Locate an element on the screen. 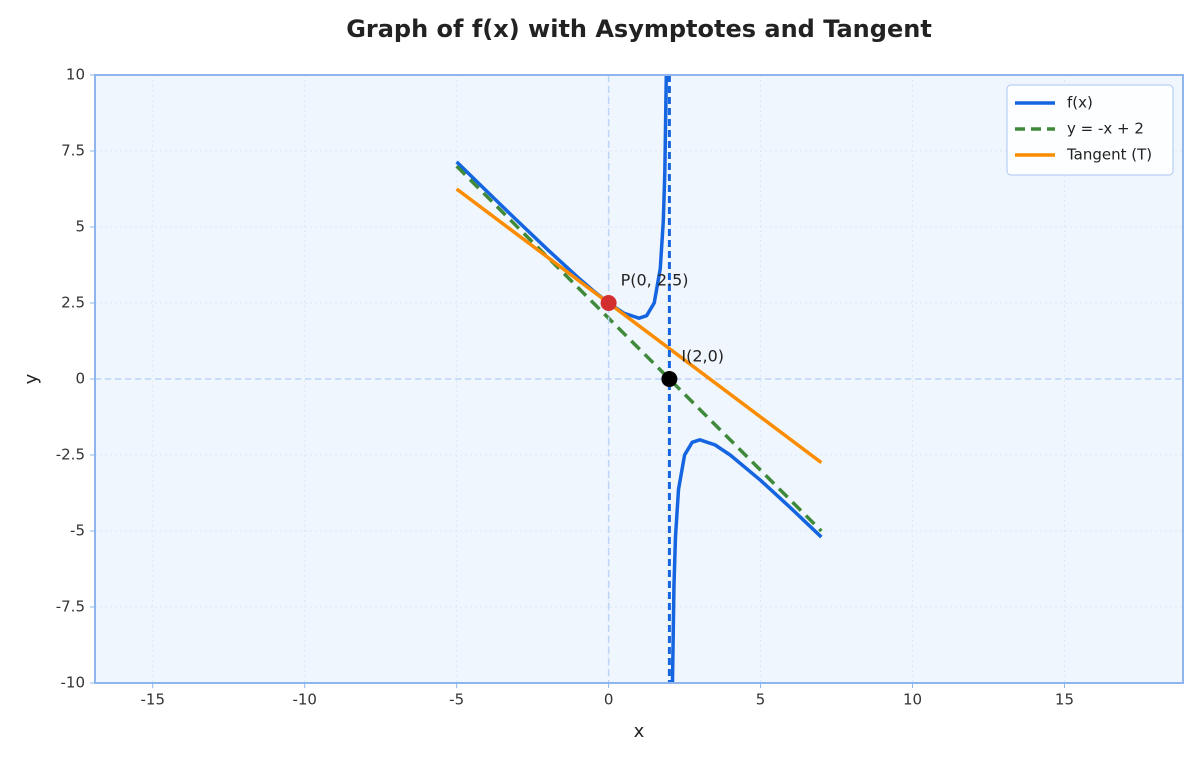  x-tick-label: 10 is located at coordinates (912, 700).